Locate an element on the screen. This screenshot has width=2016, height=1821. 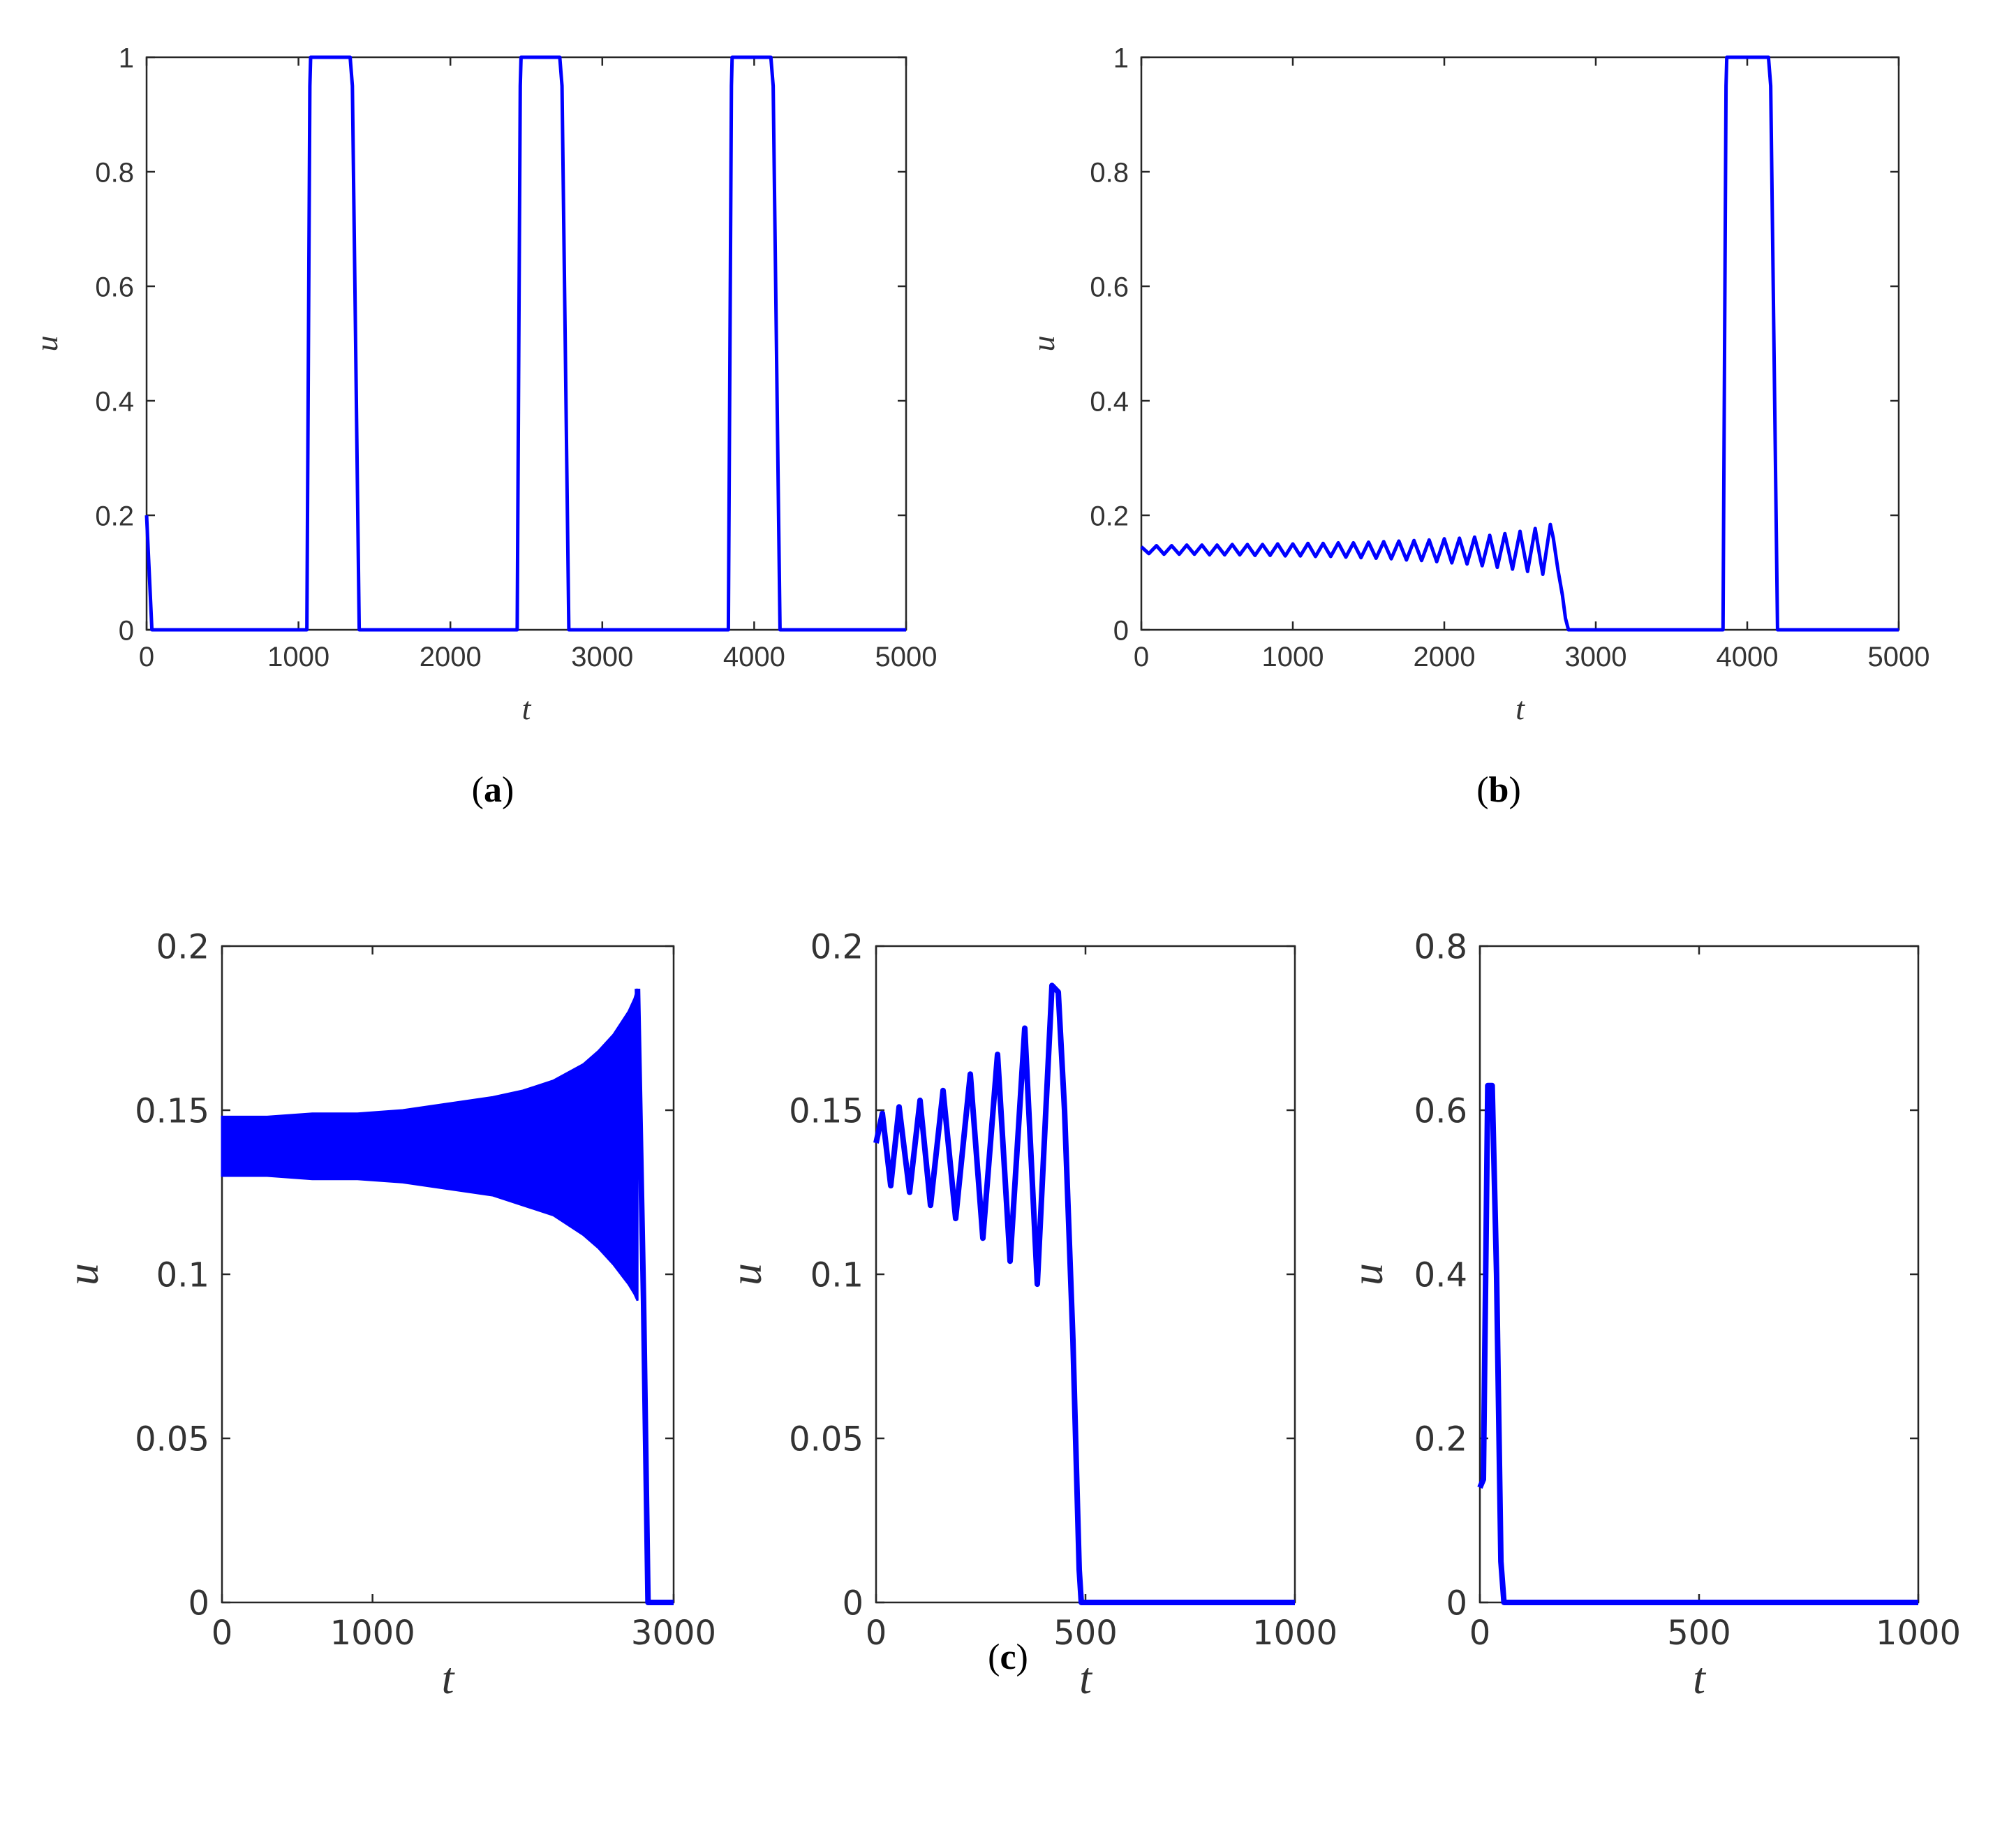
caption-b: (b) is located at coordinates (1498, 790).